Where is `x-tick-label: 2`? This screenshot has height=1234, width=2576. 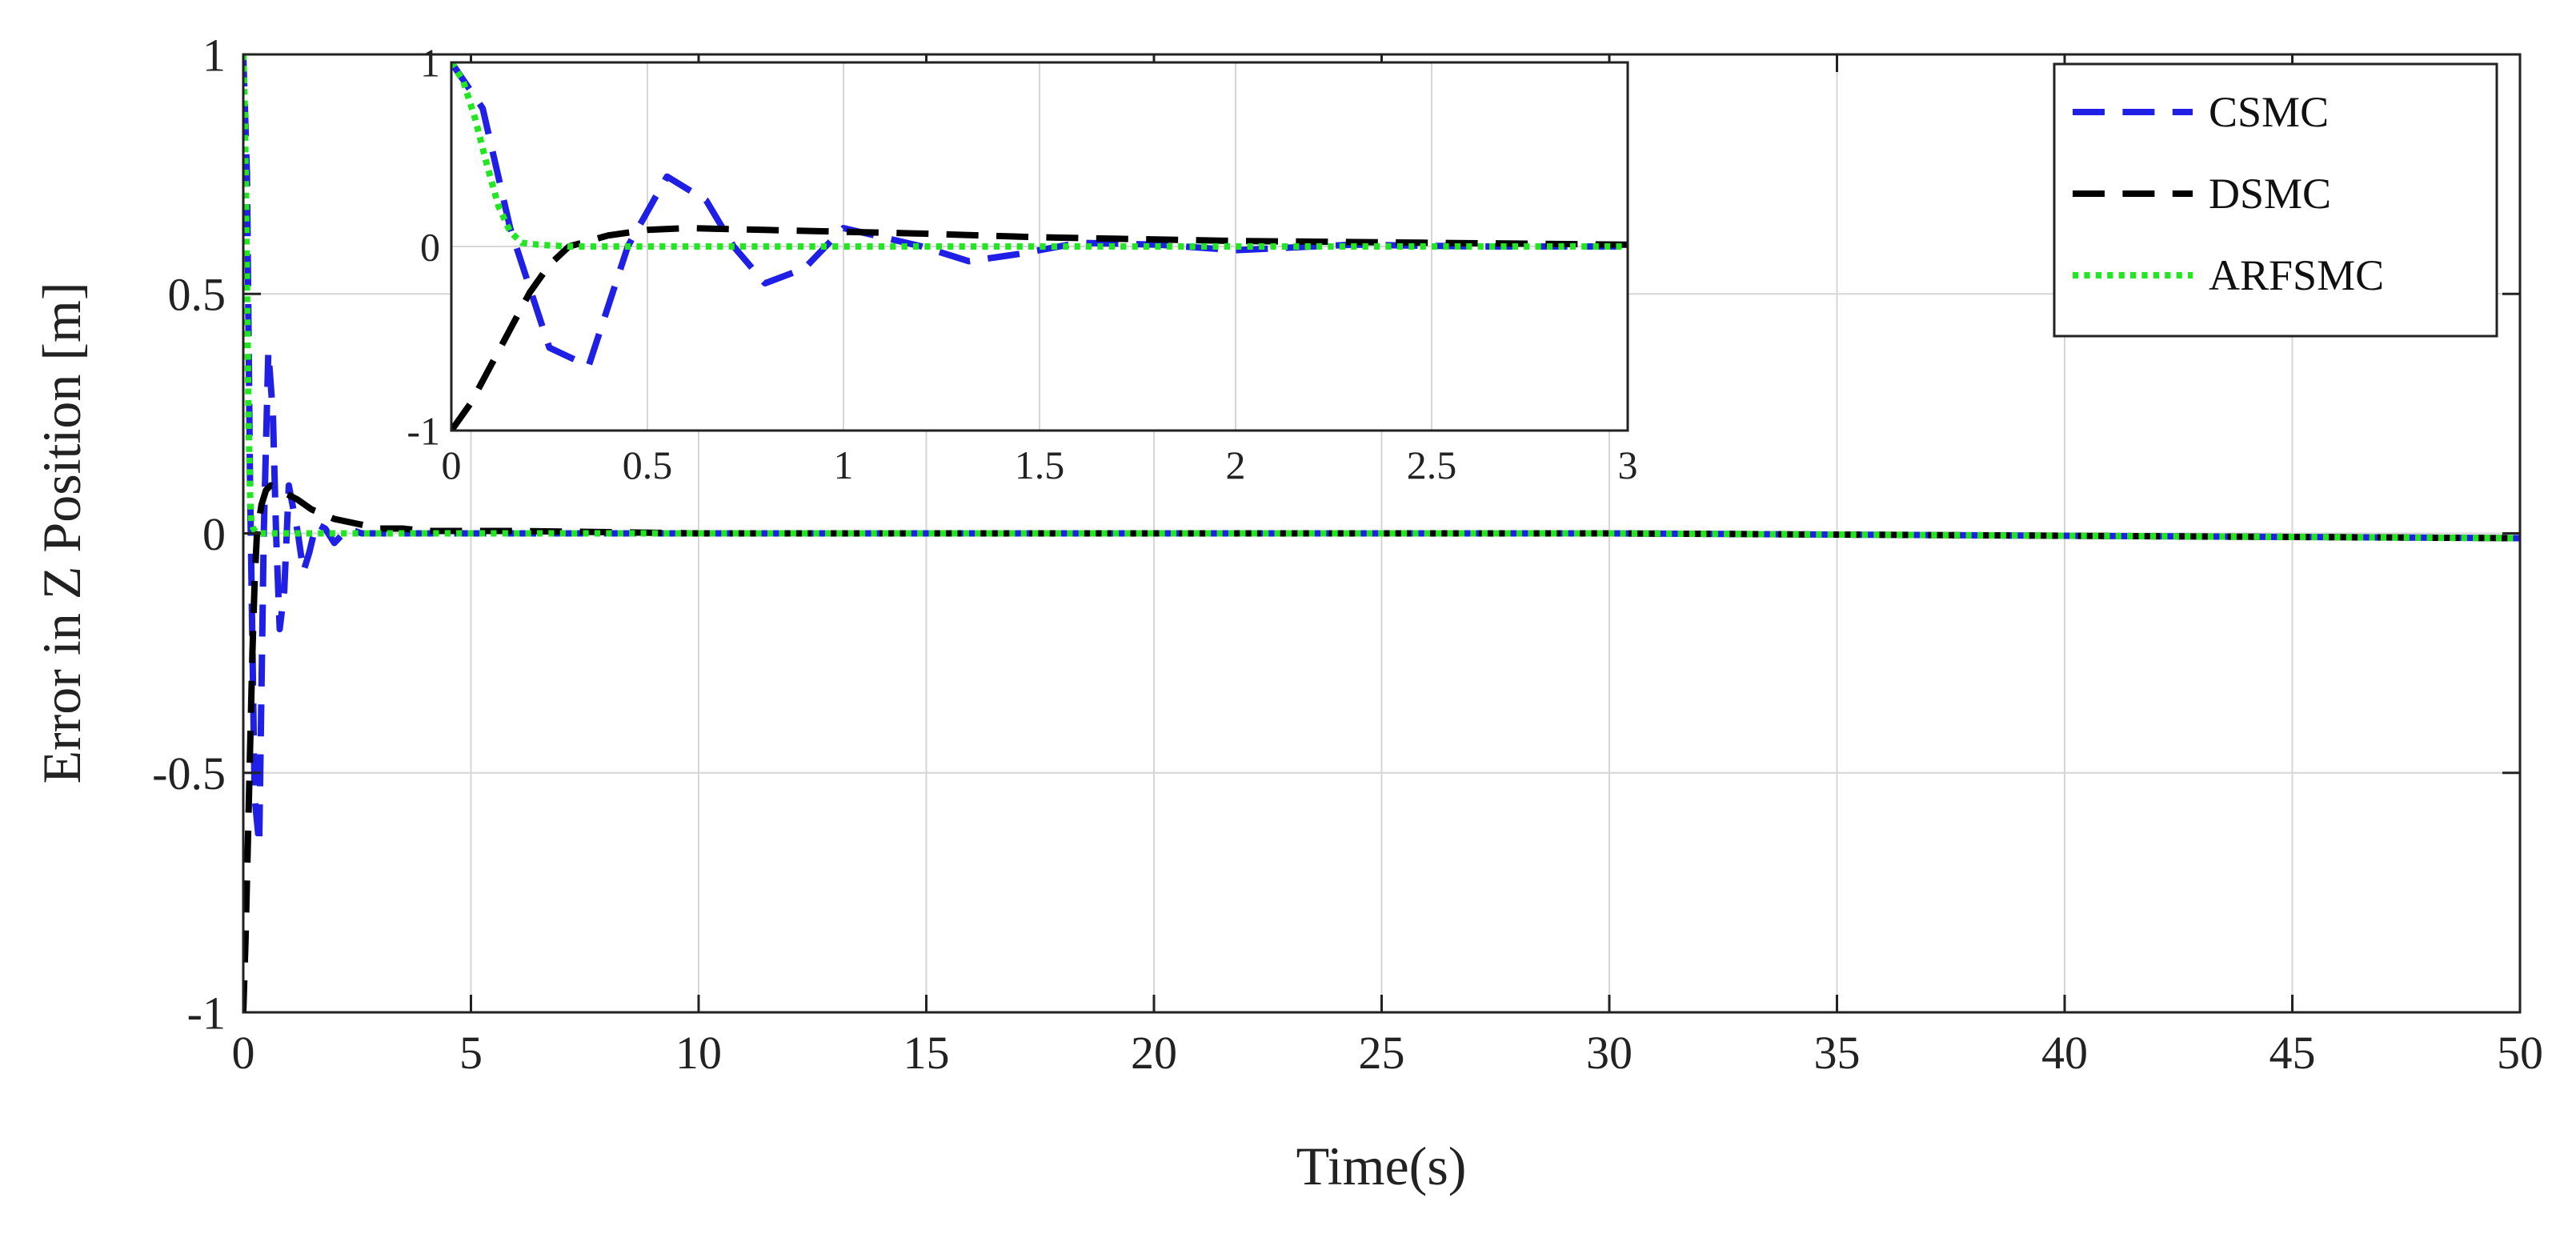
x-tick-label: 2 is located at coordinates (1236, 465).